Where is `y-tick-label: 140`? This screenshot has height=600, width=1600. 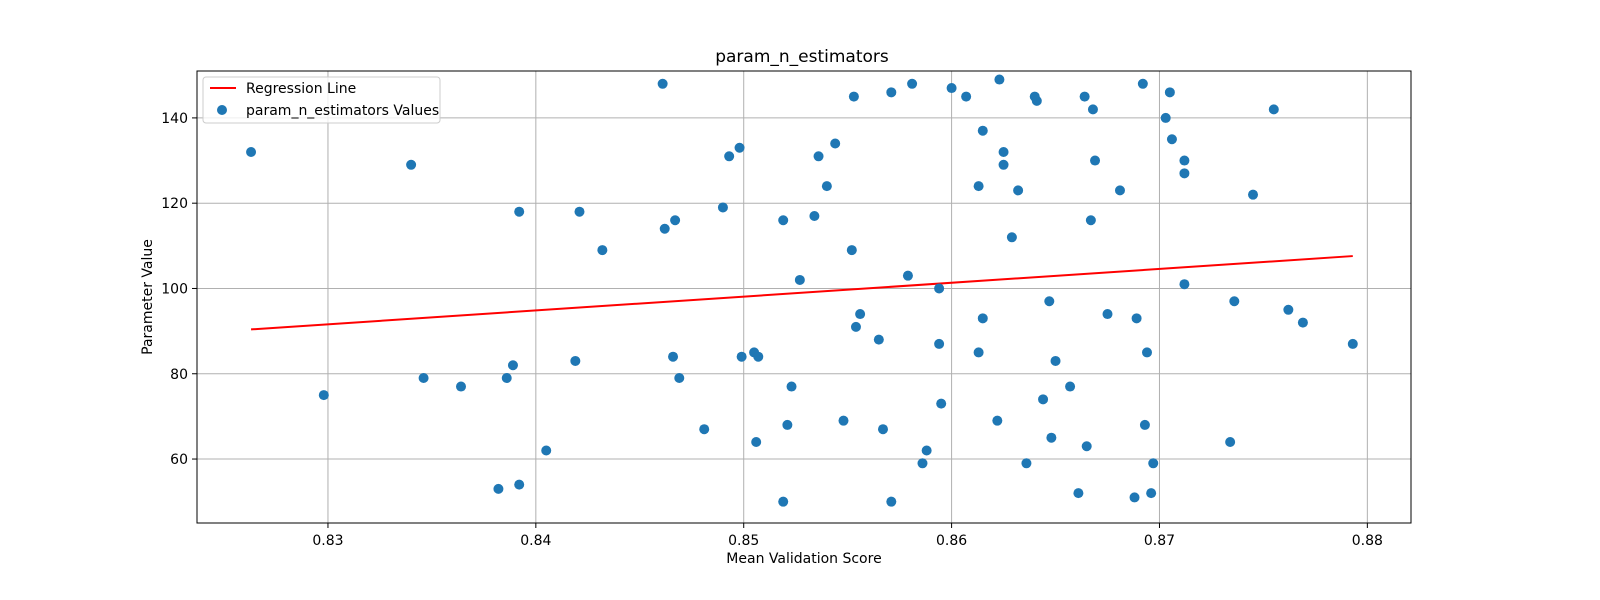 y-tick-label: 140 is located at coordinates (174, 119).